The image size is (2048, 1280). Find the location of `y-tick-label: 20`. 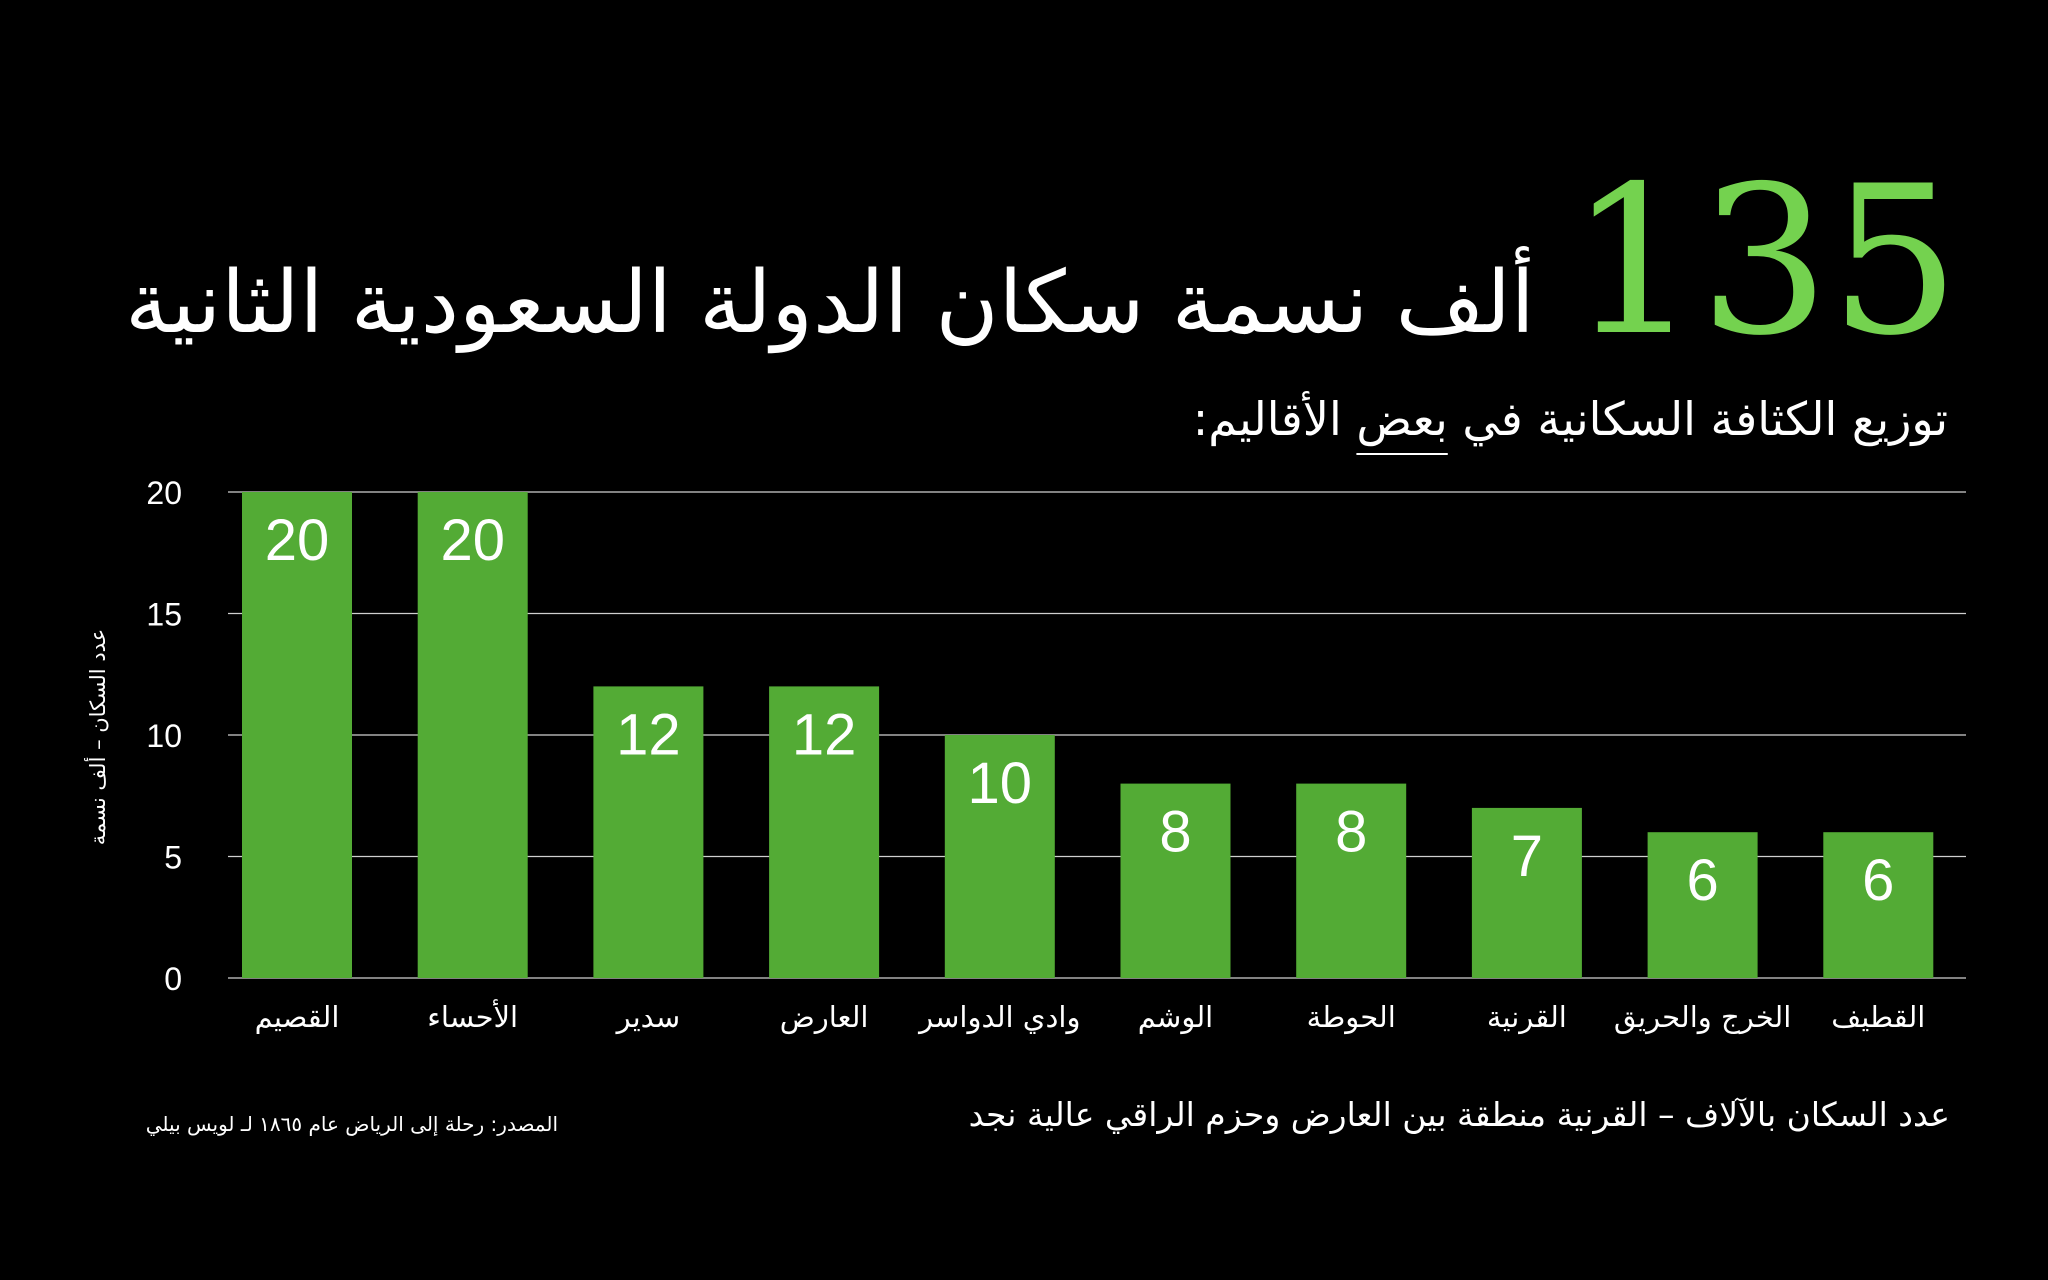

y-tick-label: 20 is located at coordinates (164, 493).